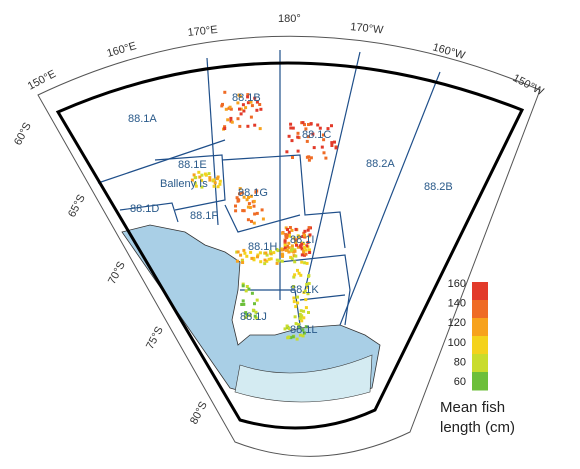  What do you see at coordinates (199, 413) in the screenshot?
I see `lat-label-80s: 80°S` at bounding box center [199, 413].